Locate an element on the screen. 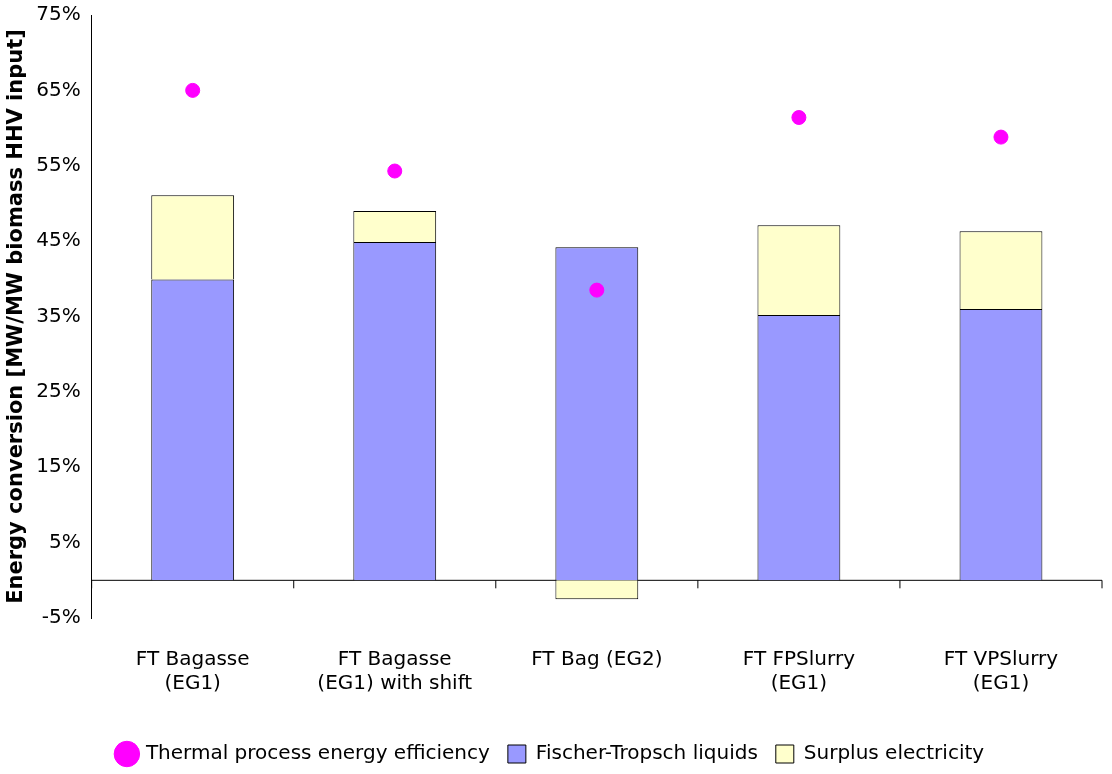  legend-label: Fischer-Tropsch liquids is located at coordinates (646, 752).